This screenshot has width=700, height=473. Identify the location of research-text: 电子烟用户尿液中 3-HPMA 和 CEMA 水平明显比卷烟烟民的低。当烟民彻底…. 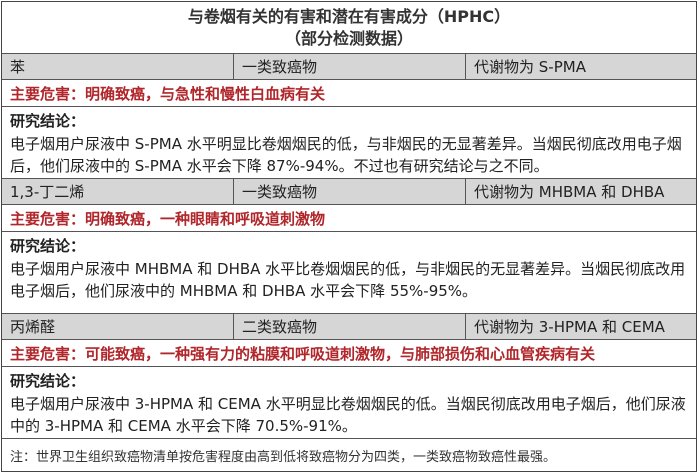
(348, 415).